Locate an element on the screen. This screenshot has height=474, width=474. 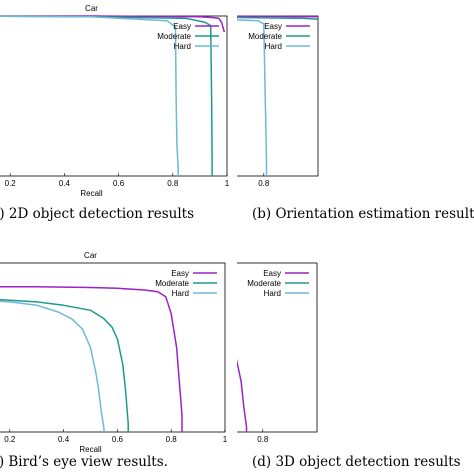
caption-d: (d) 3D object detection results is located at coordinates (356, 462).